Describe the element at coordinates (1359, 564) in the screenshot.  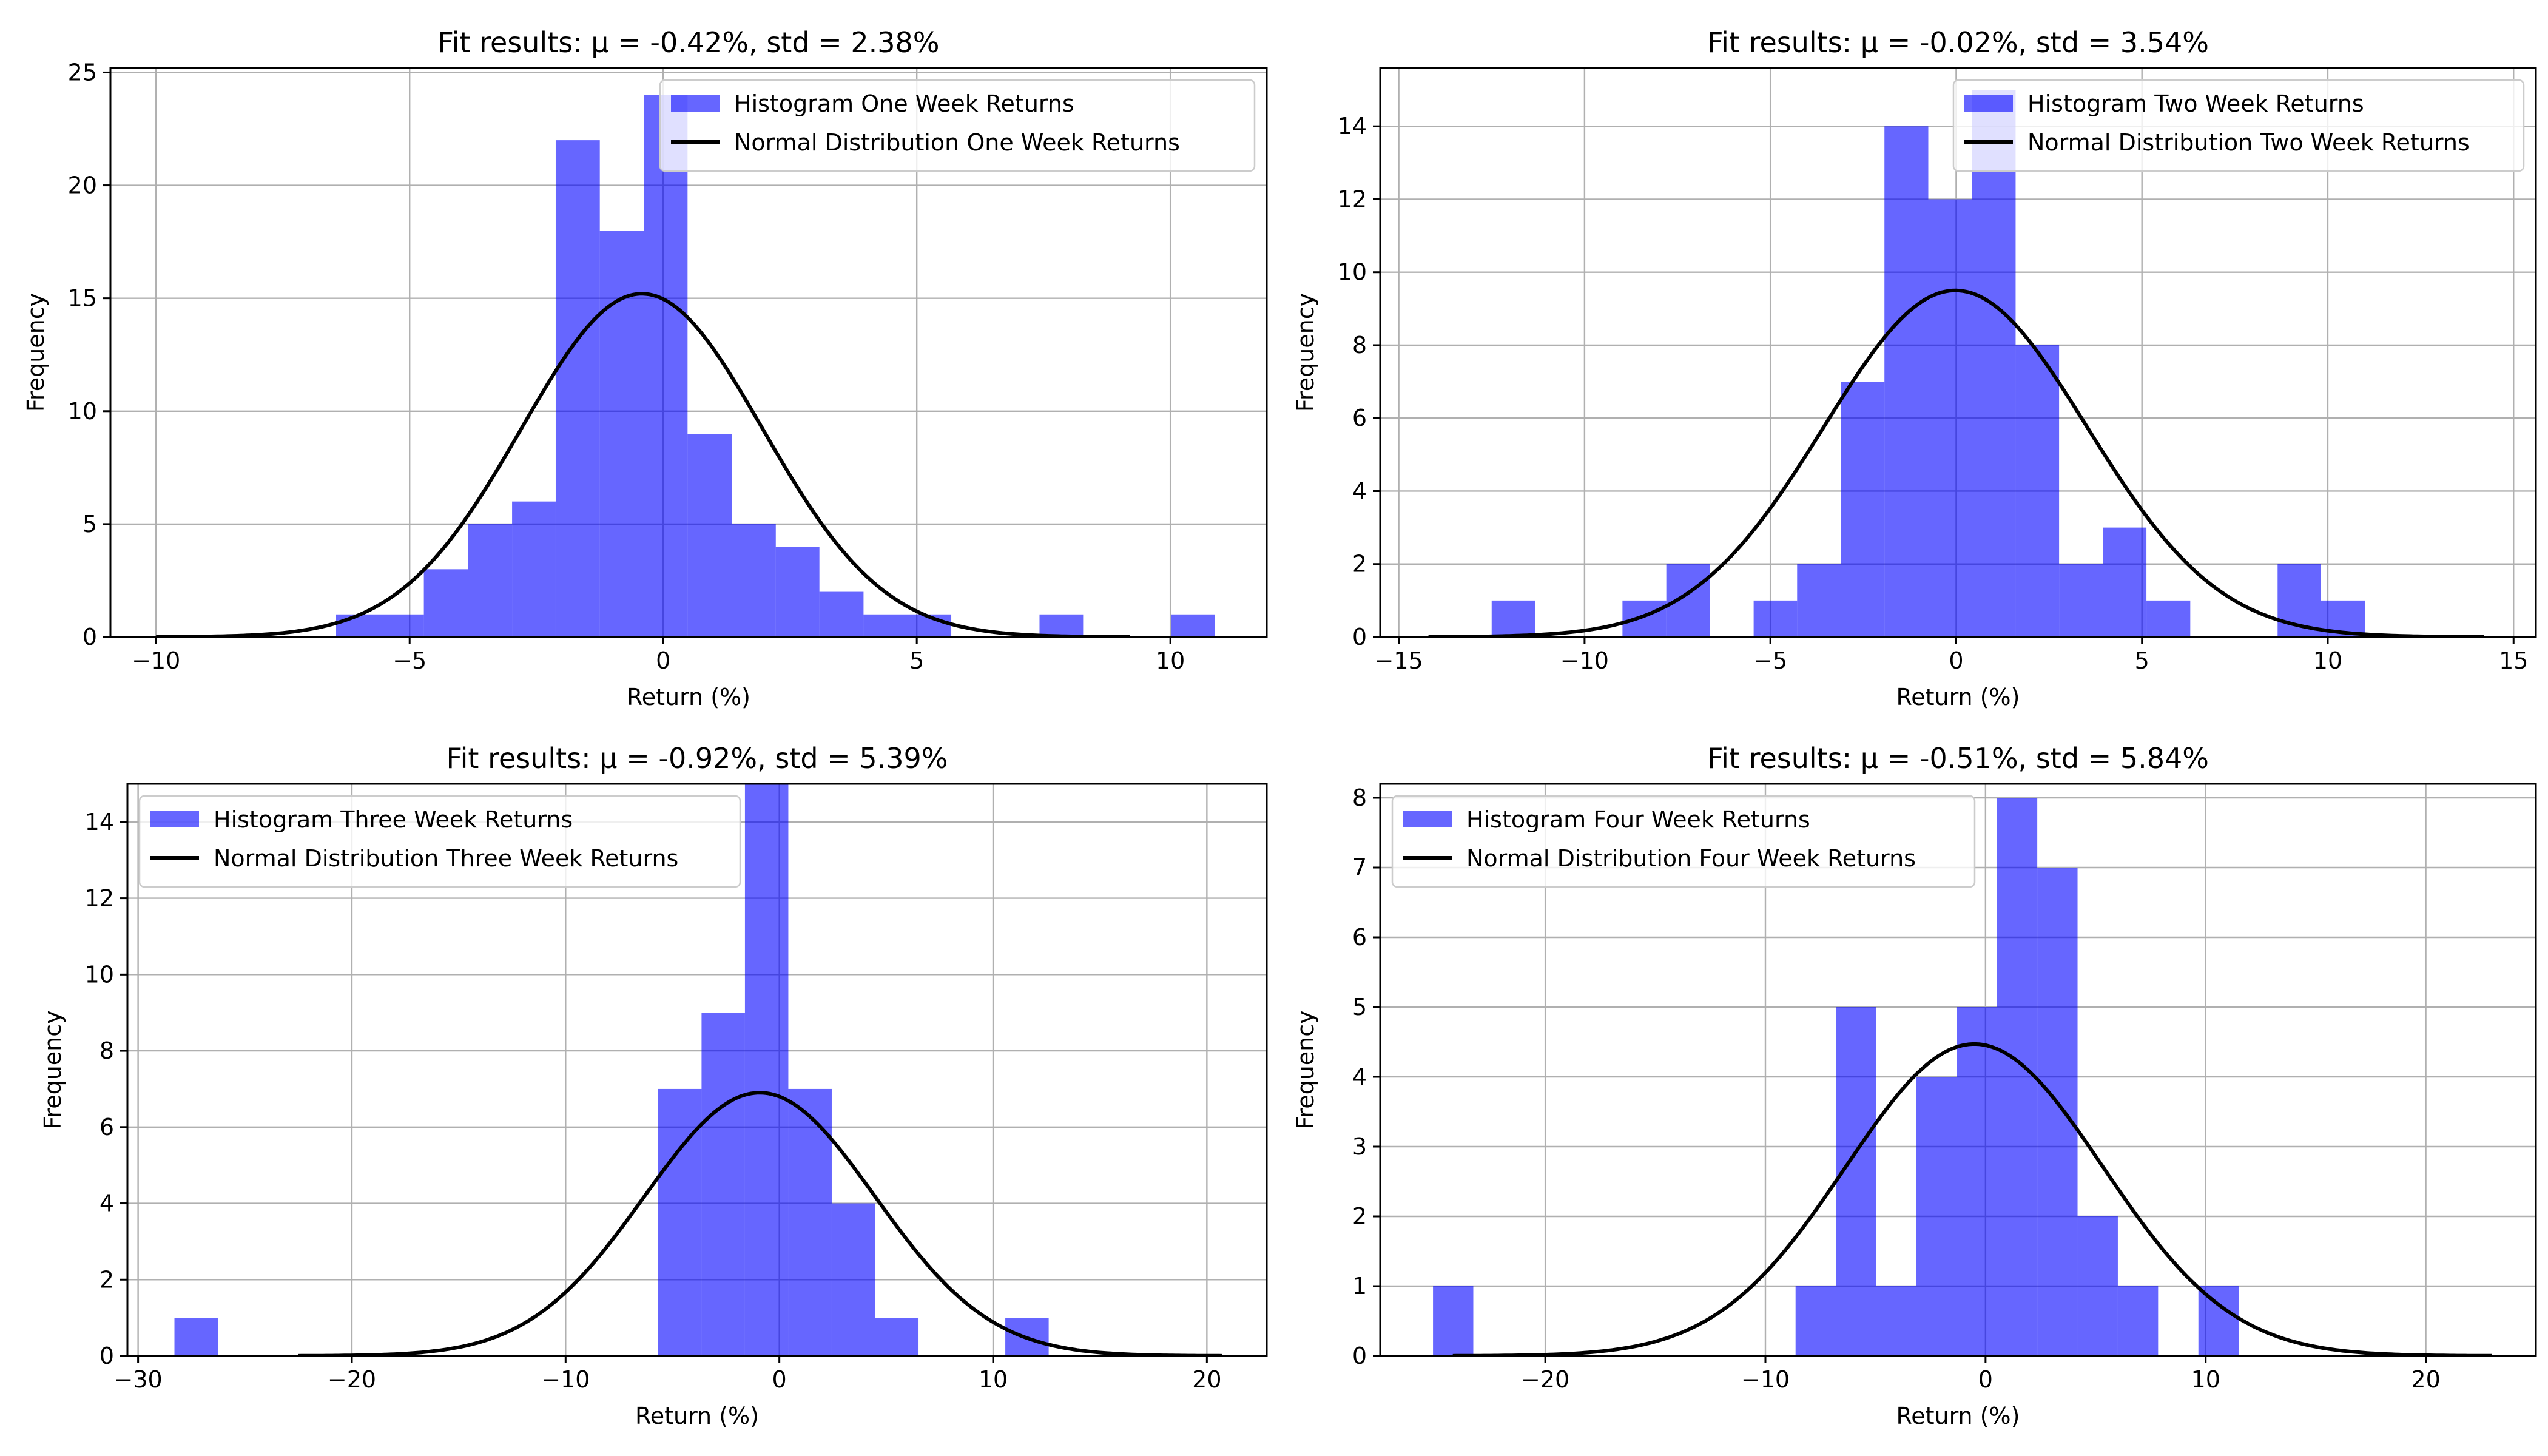
I see `y-tick-label: 2` at that location.